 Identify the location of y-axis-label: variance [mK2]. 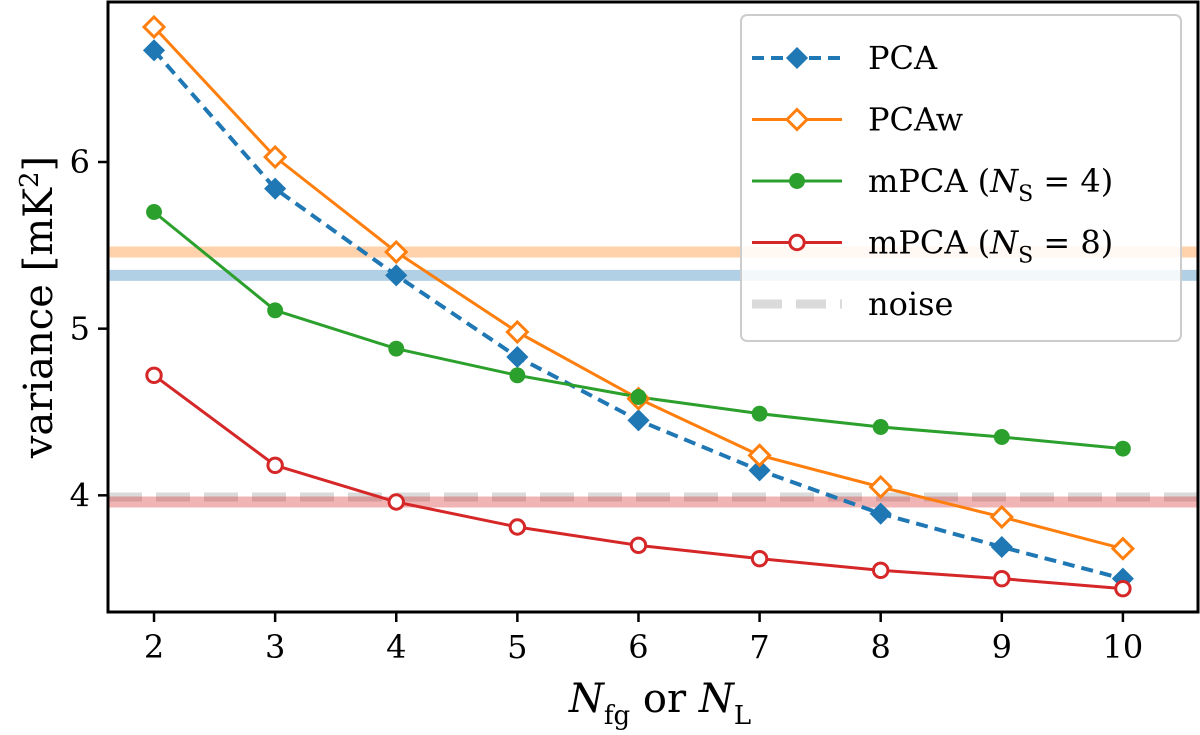
(38, 307).